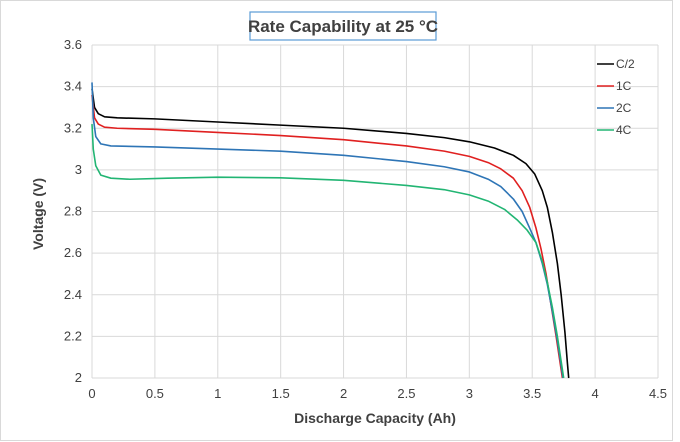 Image resolution: width=680 pixels, height=442 pixels. Describe the element at coordinates (625, 64) in the screenshot. I see `legend-label: C/2` at that location.